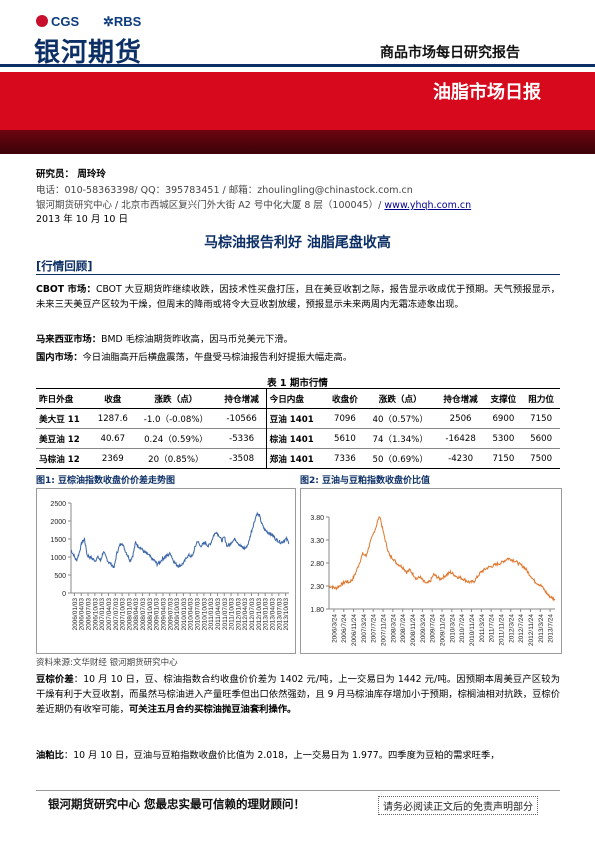  What do you see at coordinates (354, 630) in the screenshot?
I see `chart2-x-tick-label: 2006/11/24` at bounding box center [354, 630].